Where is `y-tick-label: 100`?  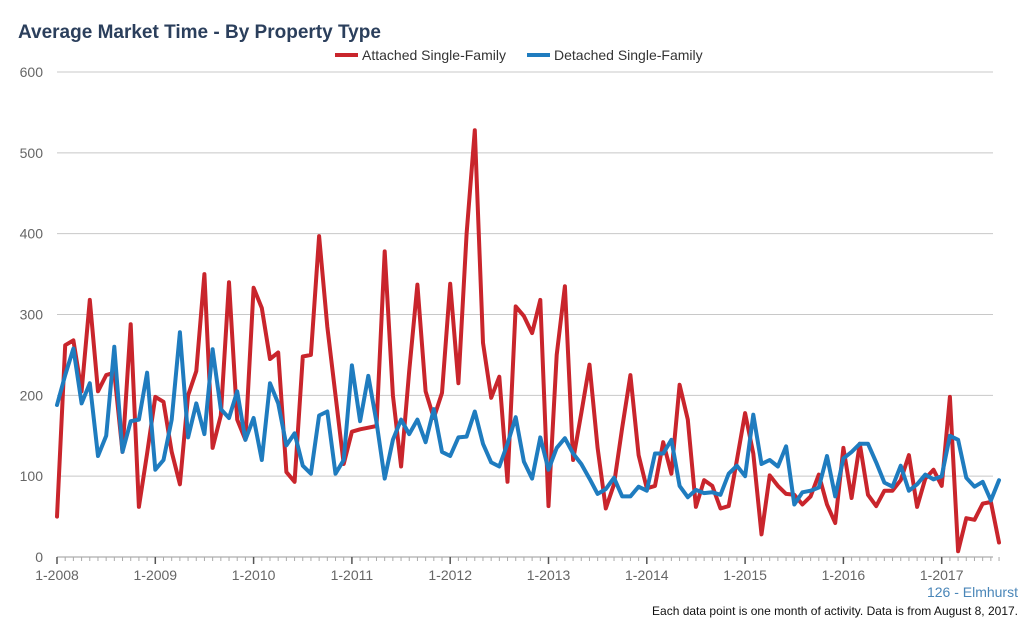 y-tick-label: 100 is located at coordinates (32, 476).